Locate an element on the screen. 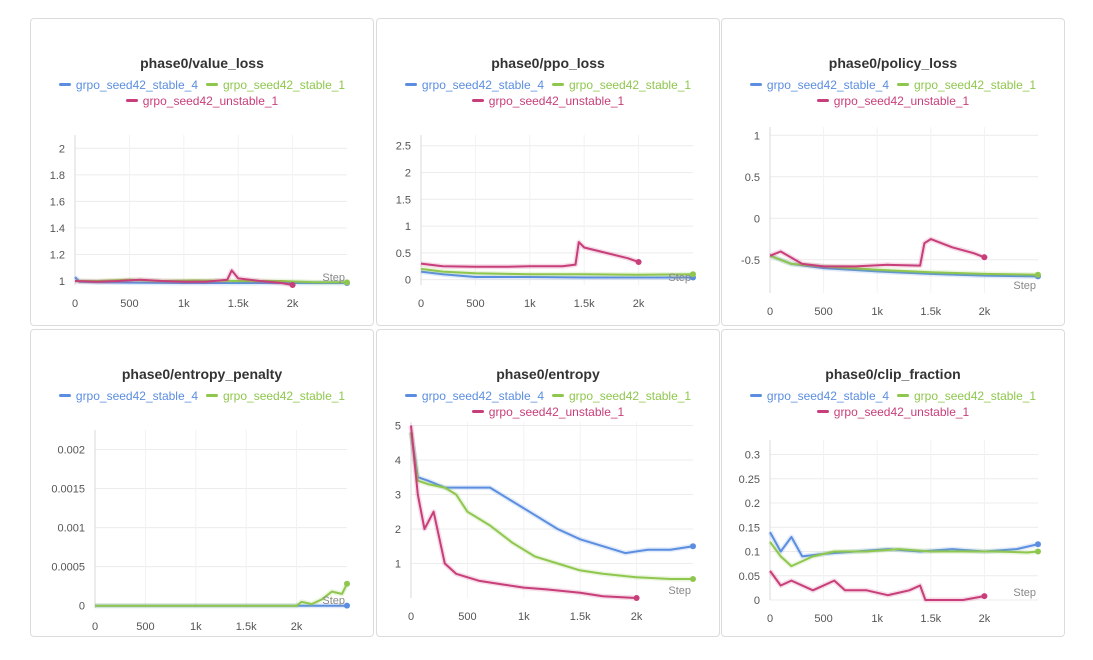  y-tick-label: 0.001 is located at coordinates (71, 529).